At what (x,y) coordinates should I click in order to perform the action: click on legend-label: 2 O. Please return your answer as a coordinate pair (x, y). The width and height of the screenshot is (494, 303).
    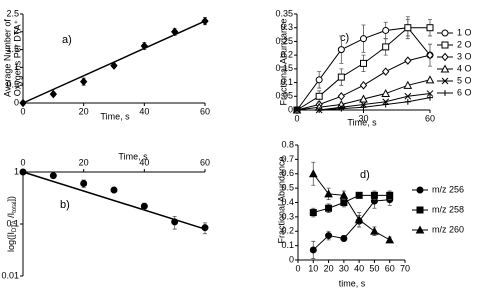
    Looking at the image, I should click on (464, 44).